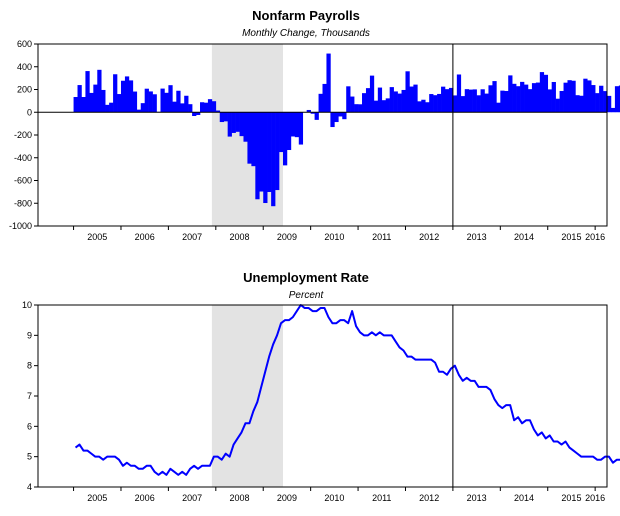 The height and width of the screenshot is (516, 620). Describe the element at coordinates (306, 15) in the screenshot. I see `chart-title: Nonfarm Payrolls` at that location.